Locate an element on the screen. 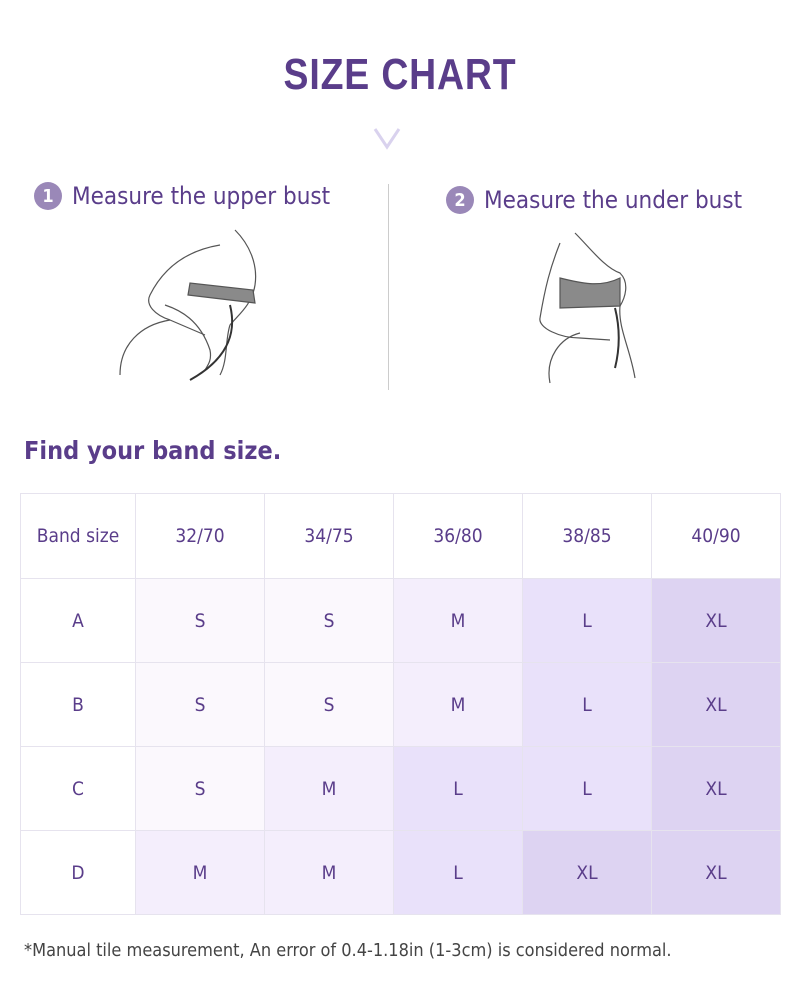  table-header-row: Band size 32/70 34/75 36/80 38/85 40/90 is located at coordinates (400, 536).